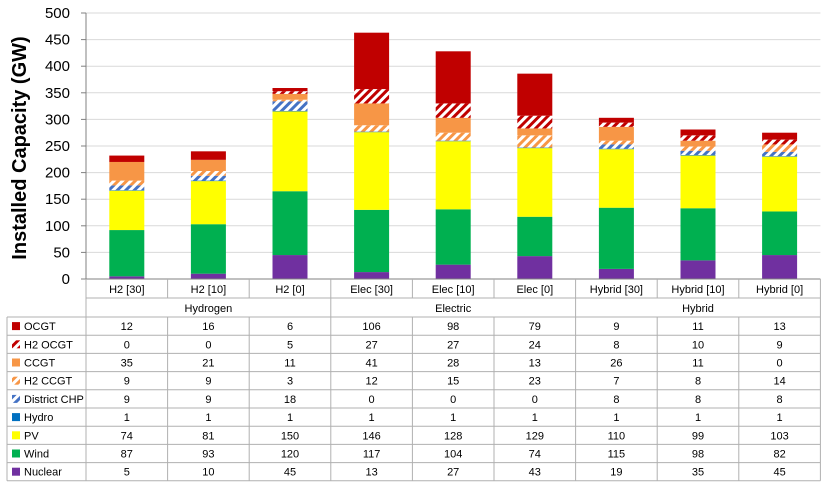 The height and width of the screenshot is (498, 827). What do you see at coordinates (698, 473) in the screenshot?
I see `data-label: 35` at bounding box center [698, 473].